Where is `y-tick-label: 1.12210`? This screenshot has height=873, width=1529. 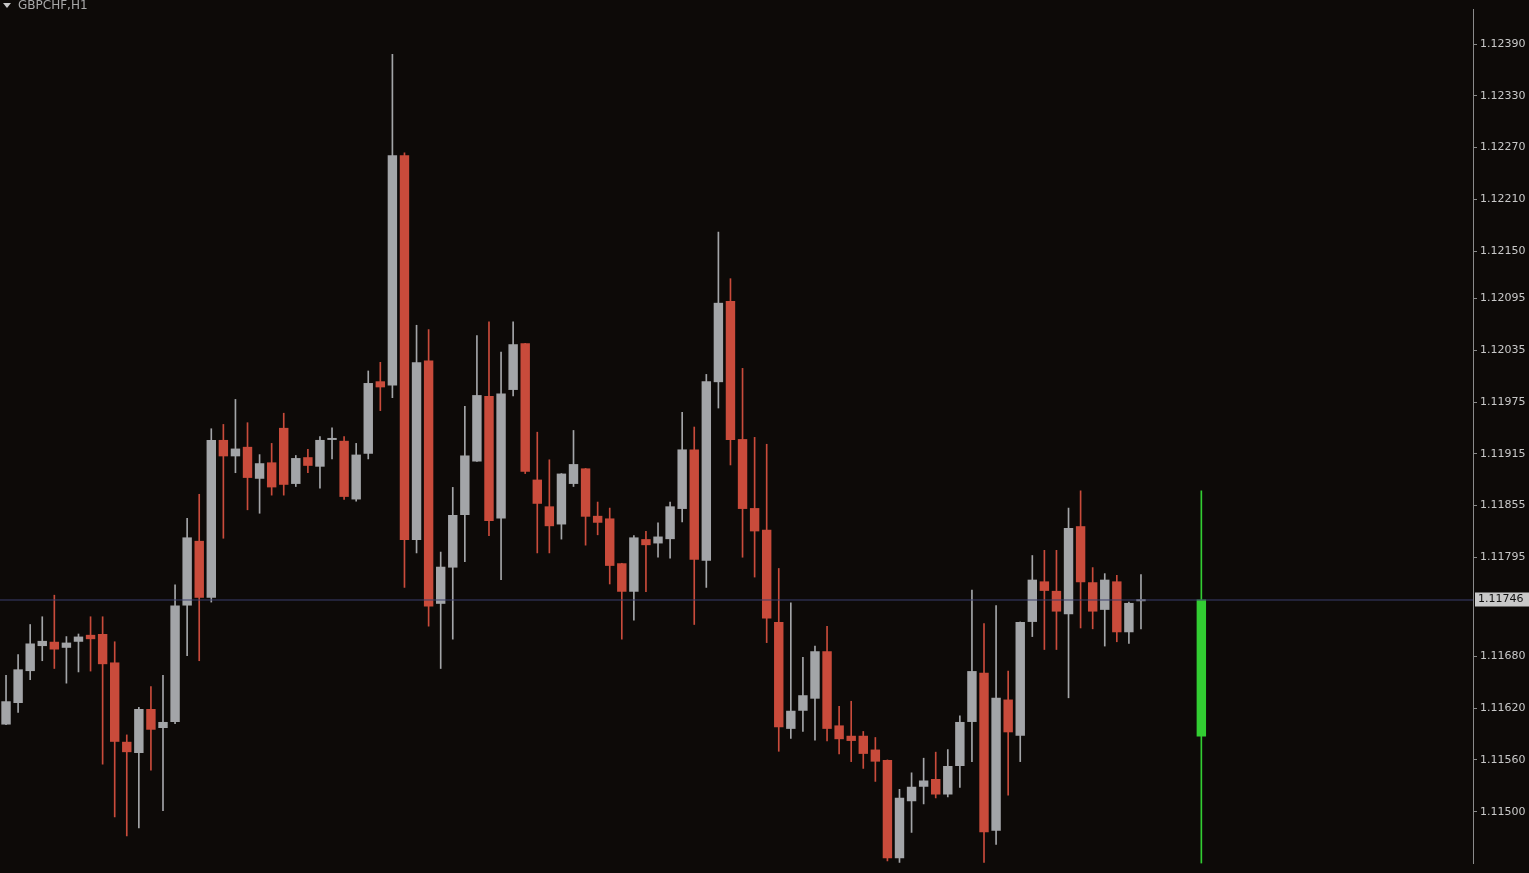
y-tick-label: 1.12210 is located at coordinates (1503, 199).